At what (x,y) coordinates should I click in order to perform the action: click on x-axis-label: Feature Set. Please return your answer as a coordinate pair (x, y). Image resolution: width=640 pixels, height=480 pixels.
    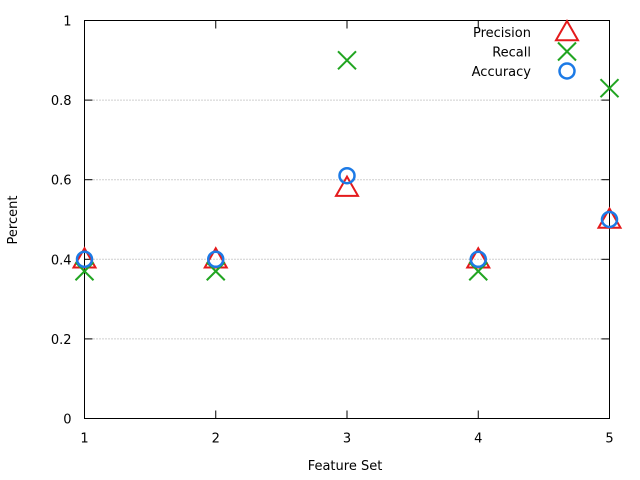
    Looking at the image, I should click on (345, 466).